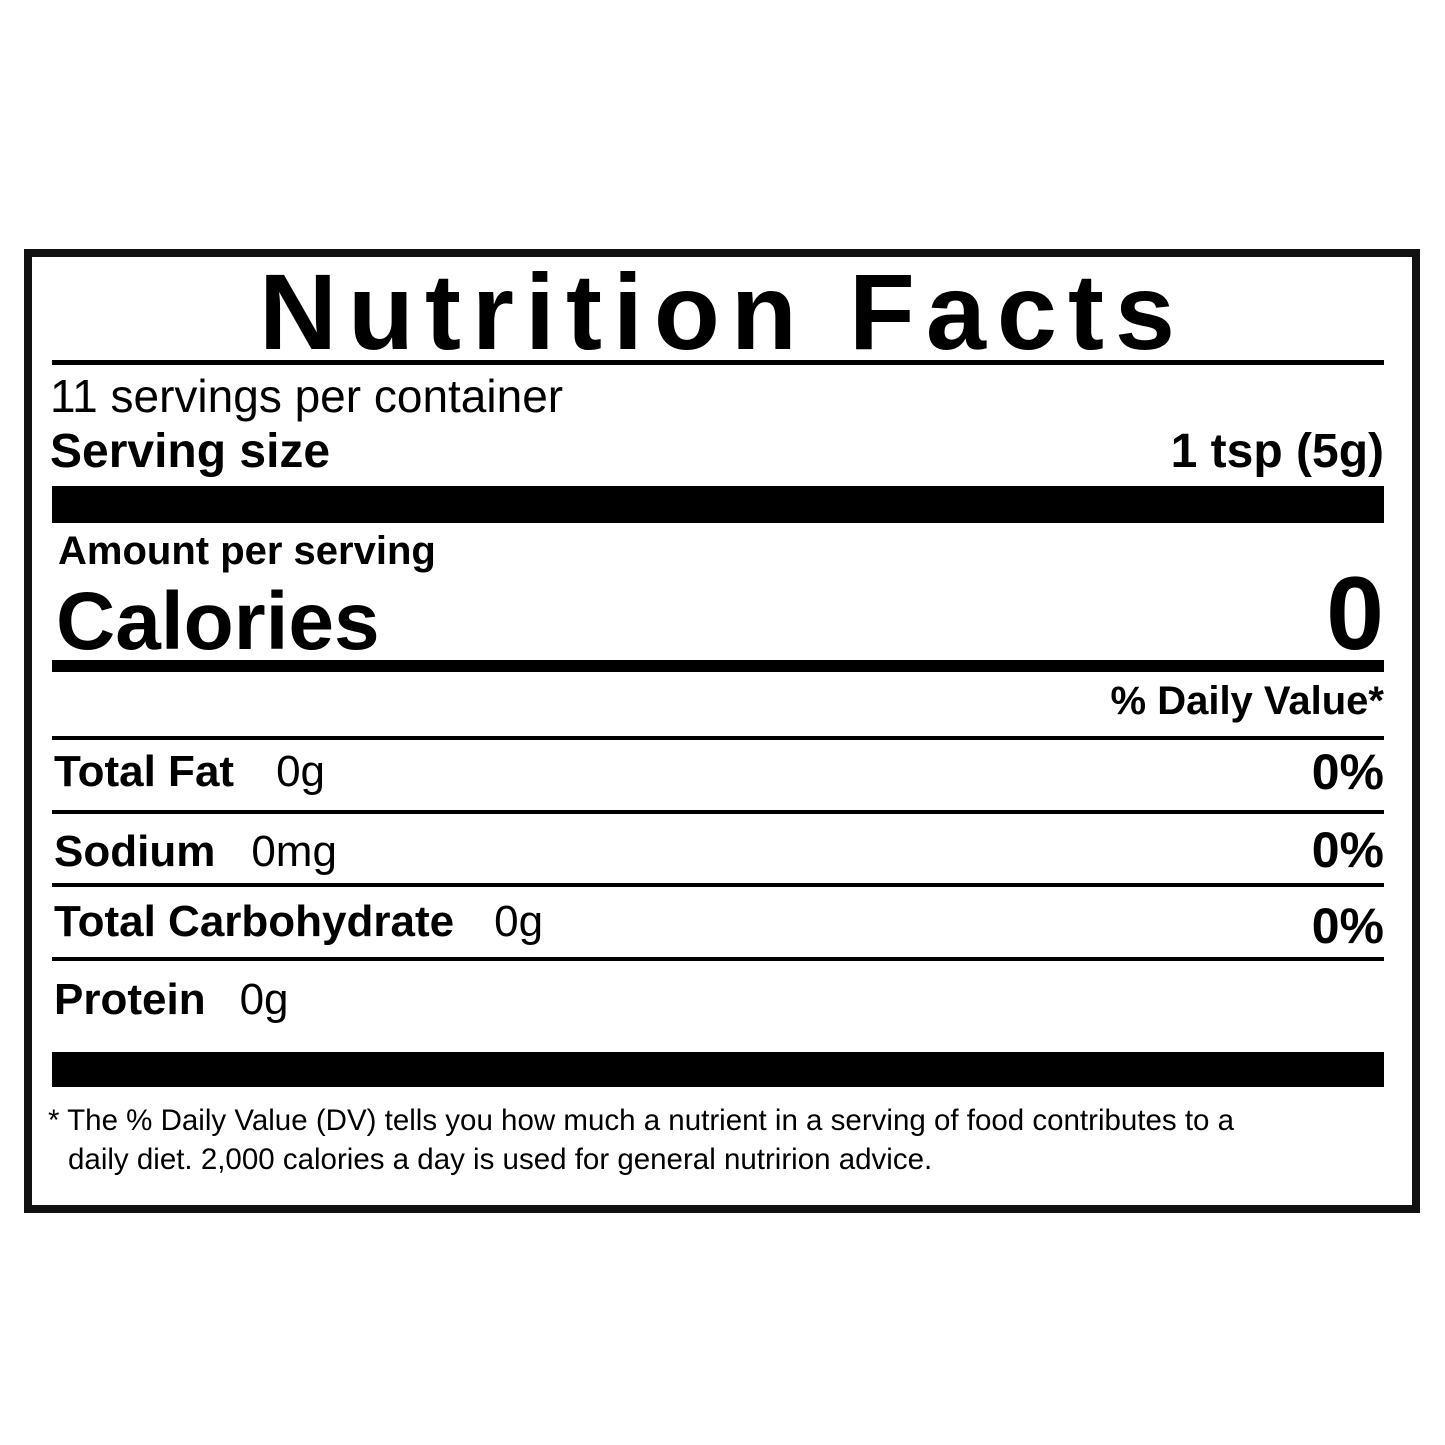 Image resolution: width=1445 pixels, height=1445 pixels. What do you see at coordinates (254, 921) in the screenshot?
I see `nutrient-name: Total Carbohydrate` at bounding box center [254, 921].